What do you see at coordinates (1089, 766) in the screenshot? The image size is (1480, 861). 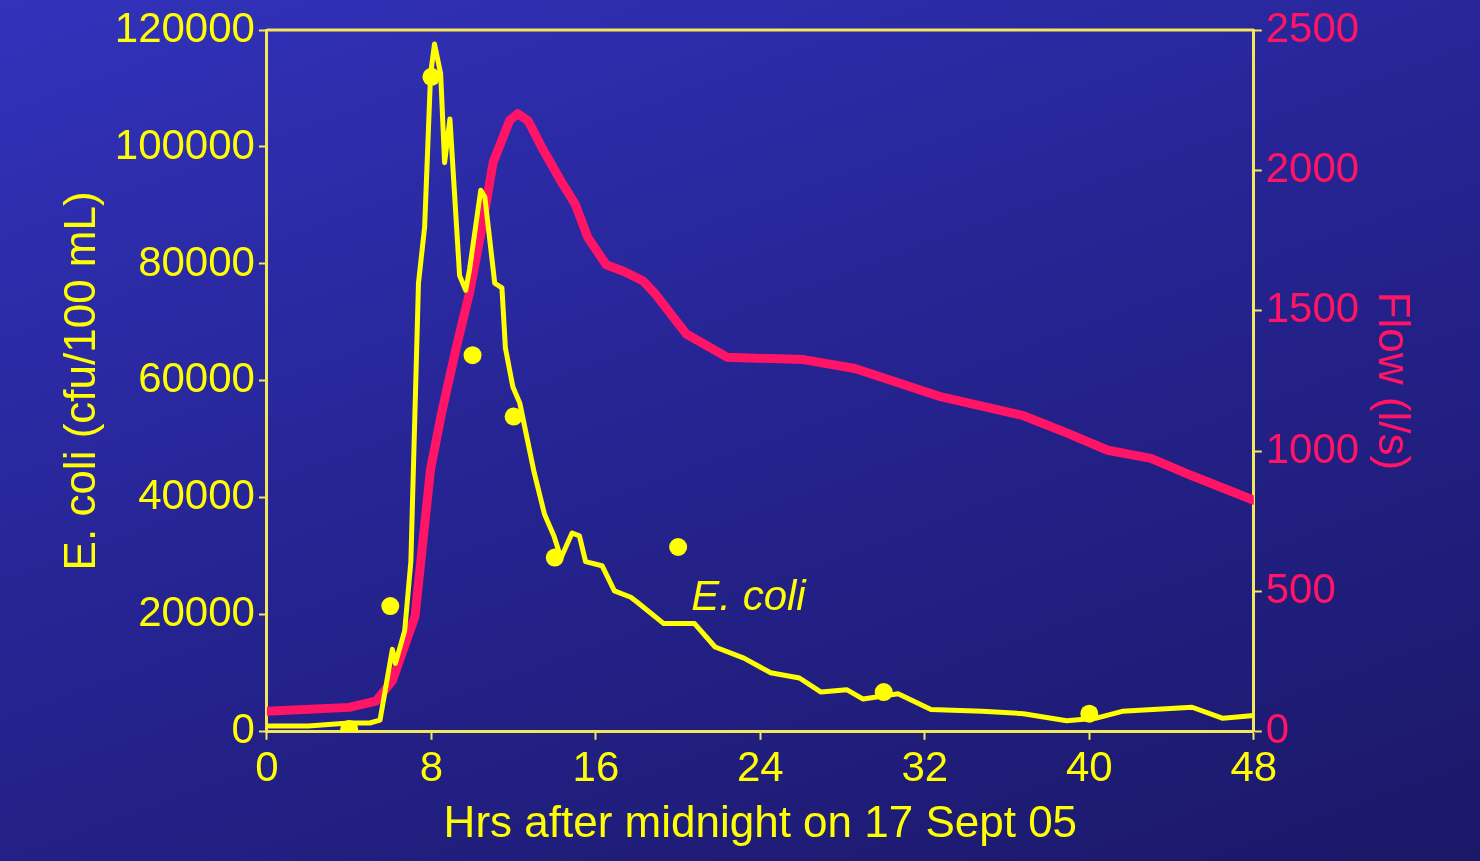 I see `x-tick-label: 40` at bounding box center [1089, 766].